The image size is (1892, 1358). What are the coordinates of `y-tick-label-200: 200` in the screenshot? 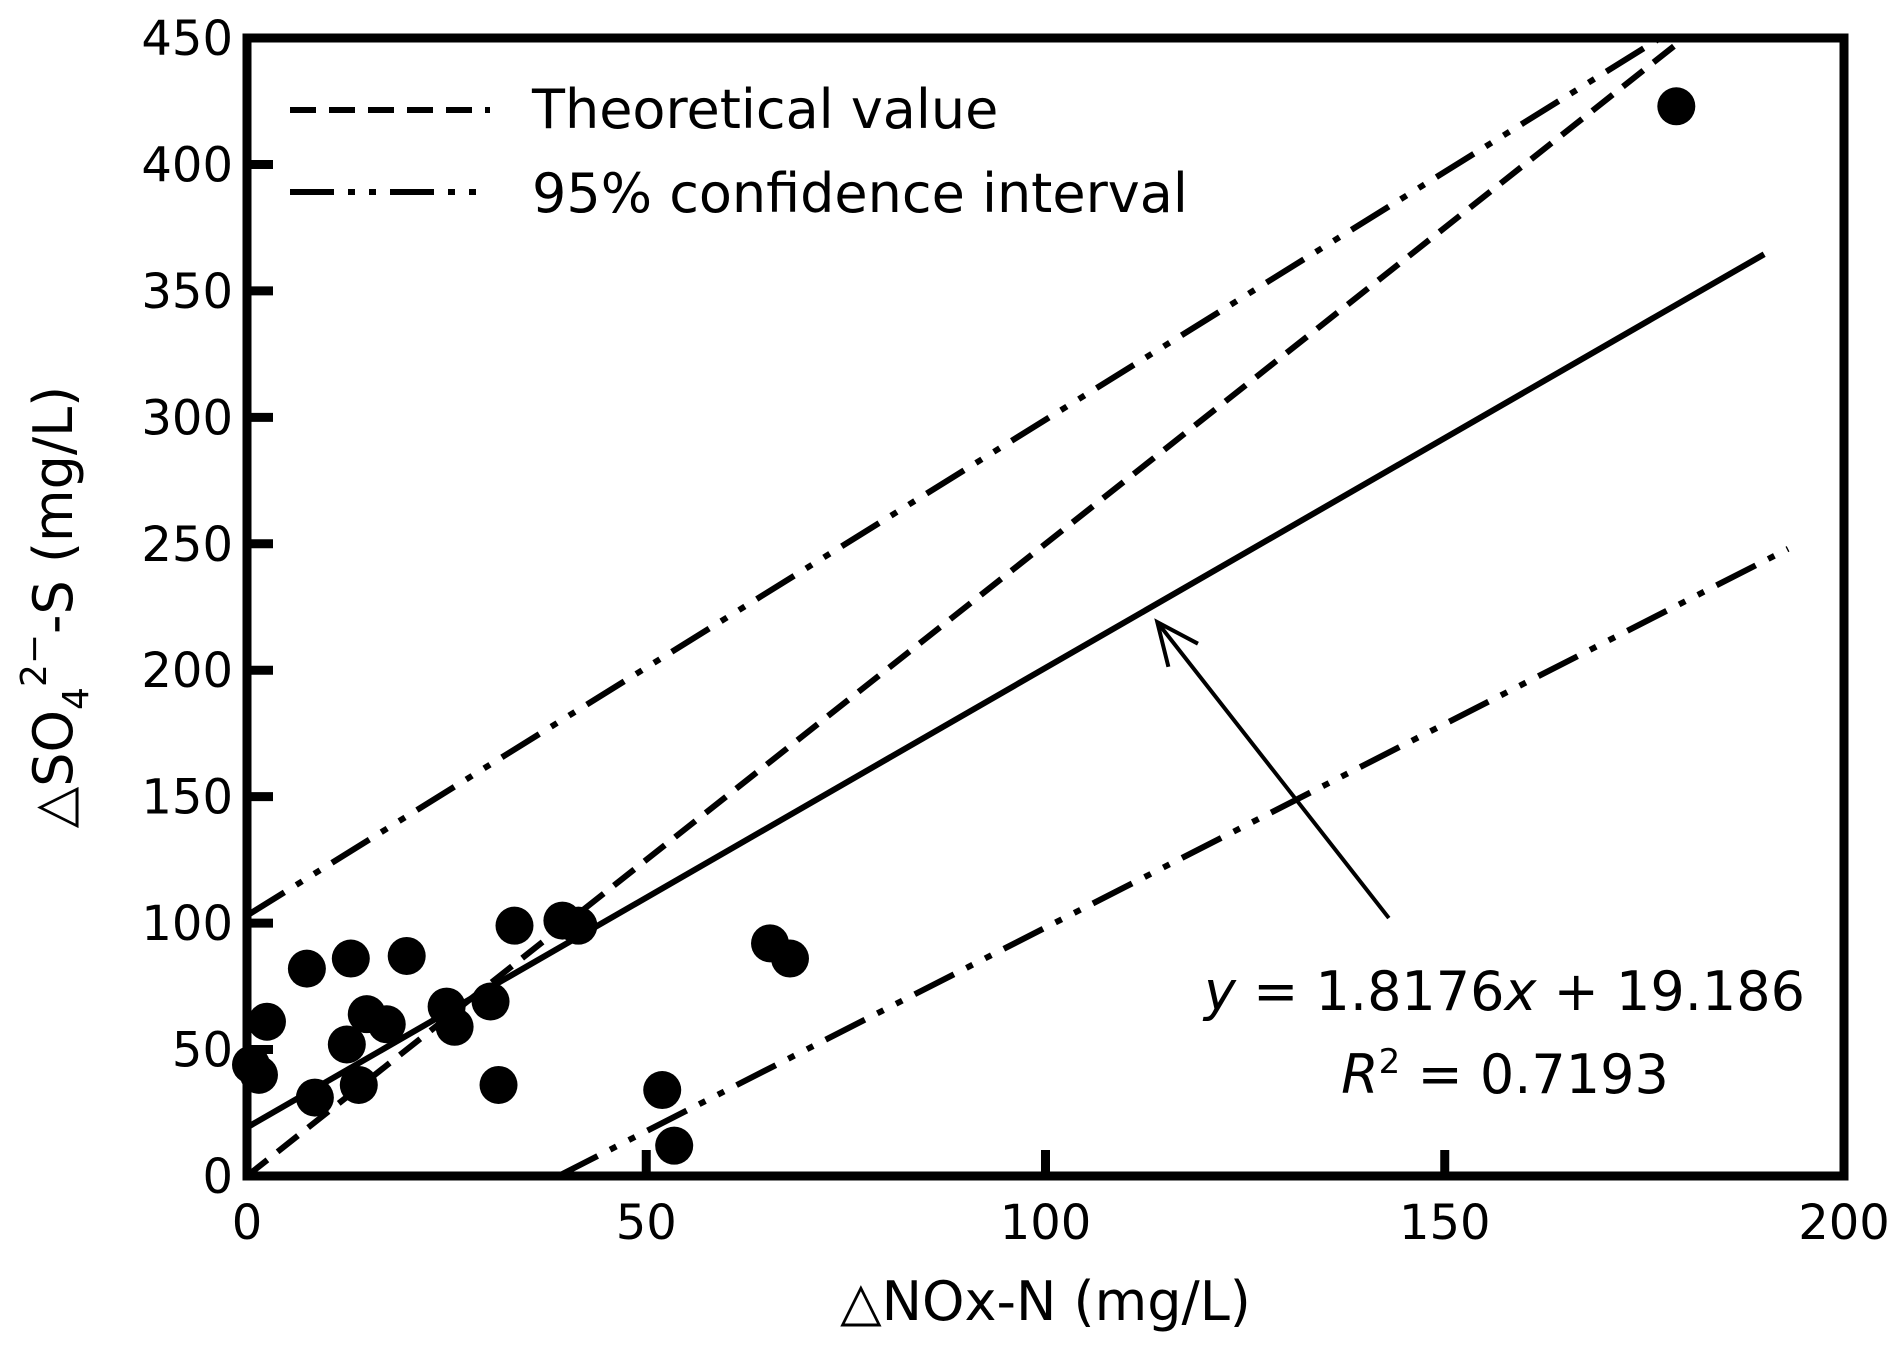 It's located at (187, 671).